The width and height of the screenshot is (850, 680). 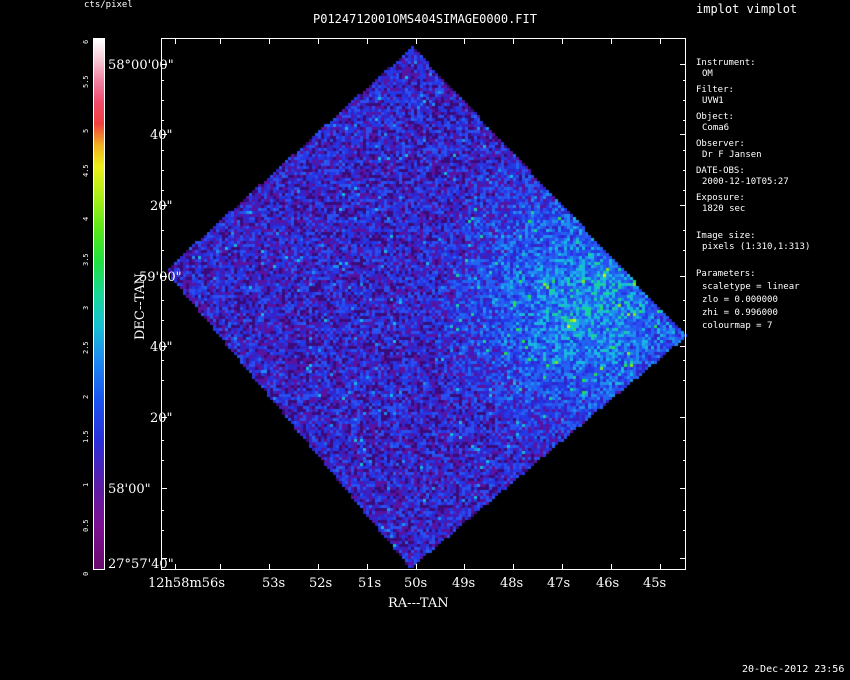 I want to click on colorbar, so click(x=99, y=304).